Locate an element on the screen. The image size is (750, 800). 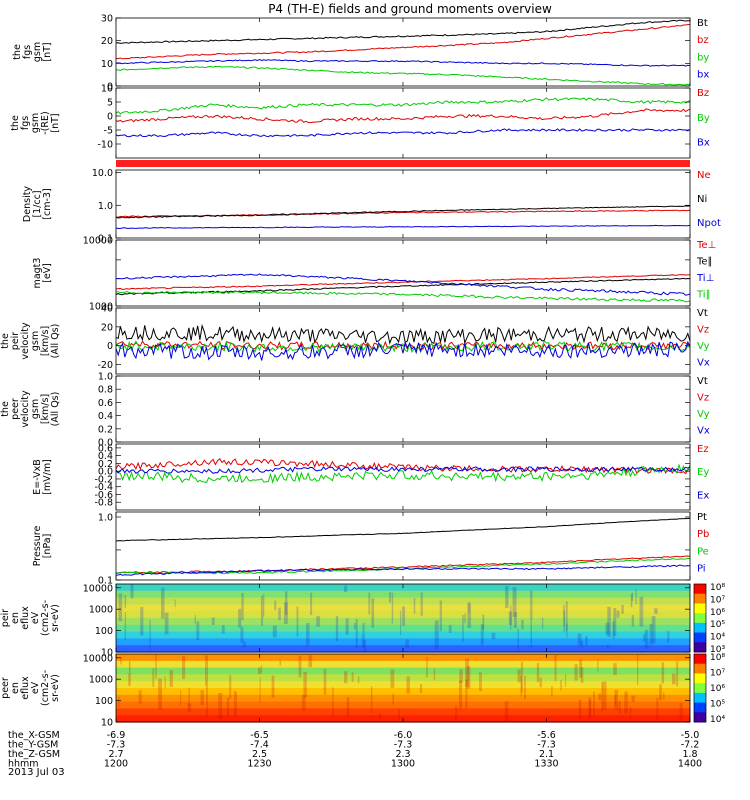
y-axis-label: the fgs gsm -(RE) [nT] is located at coordinates (35, 122).